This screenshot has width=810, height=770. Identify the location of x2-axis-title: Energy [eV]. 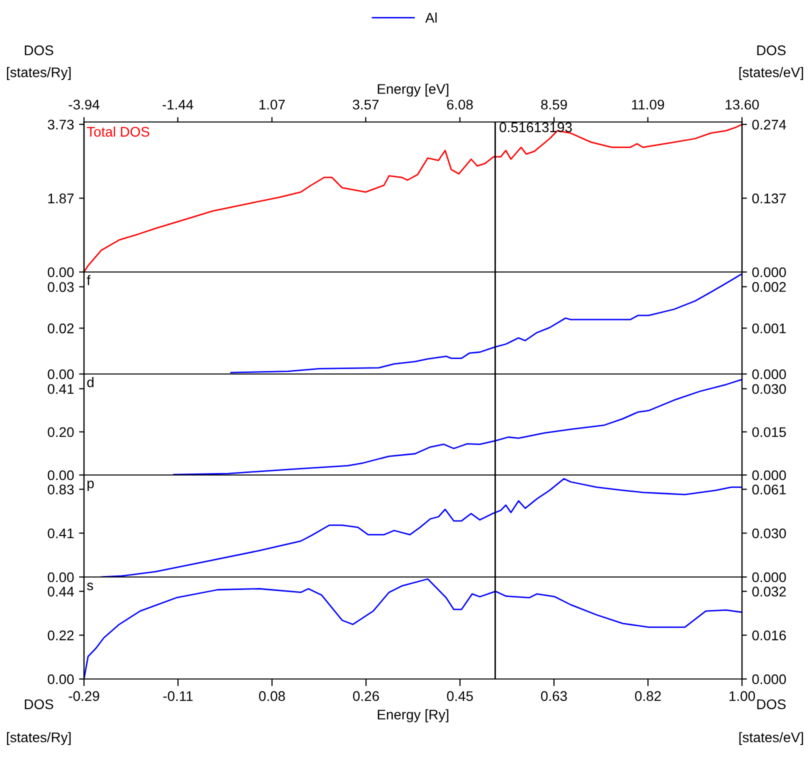
(413, 90).